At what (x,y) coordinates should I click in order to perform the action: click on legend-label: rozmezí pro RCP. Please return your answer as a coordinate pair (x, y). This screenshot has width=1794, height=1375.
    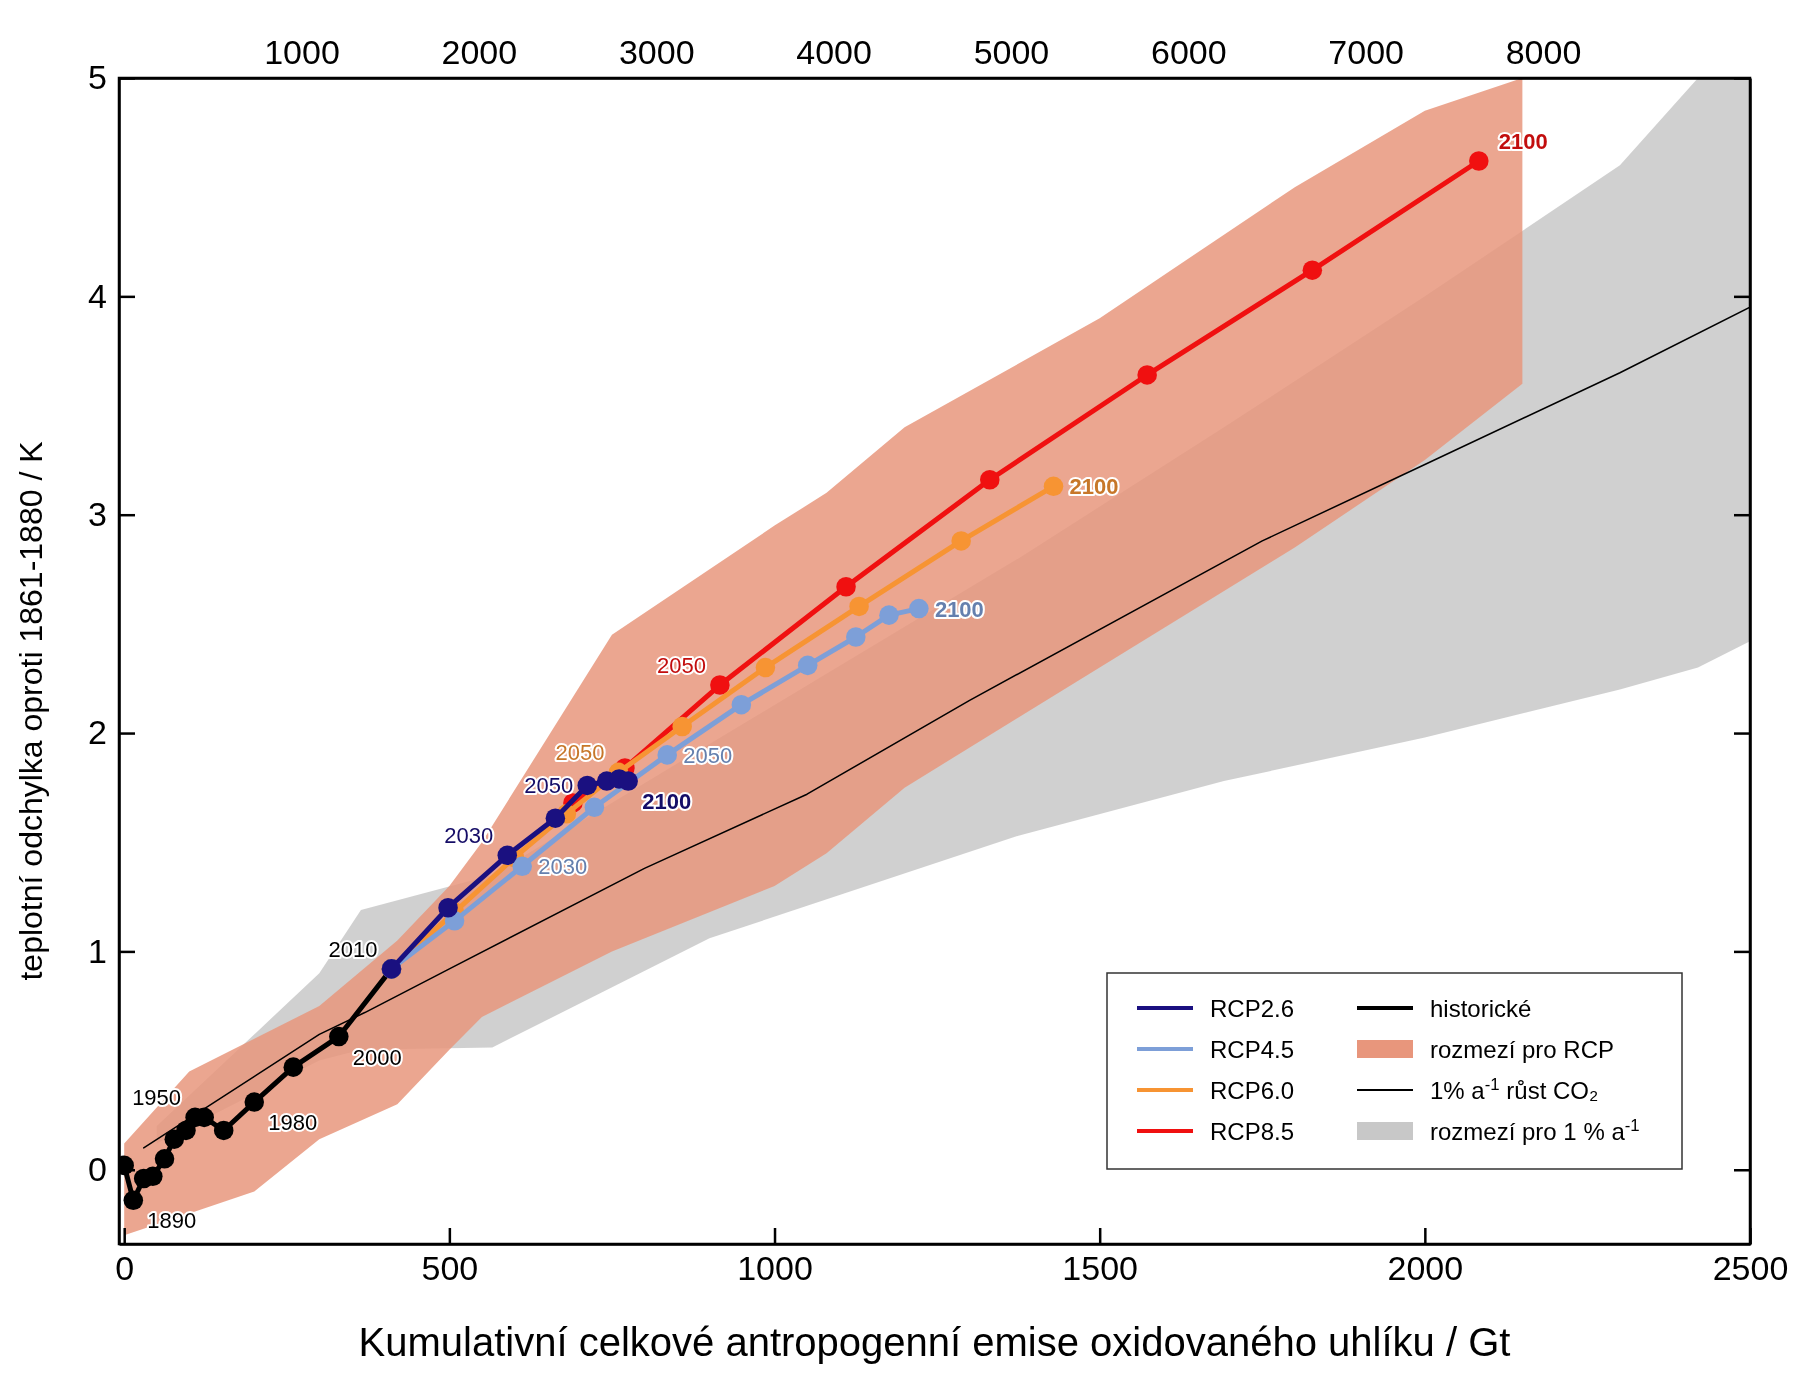
    Looking at the image, I should click on (1522, 1049).